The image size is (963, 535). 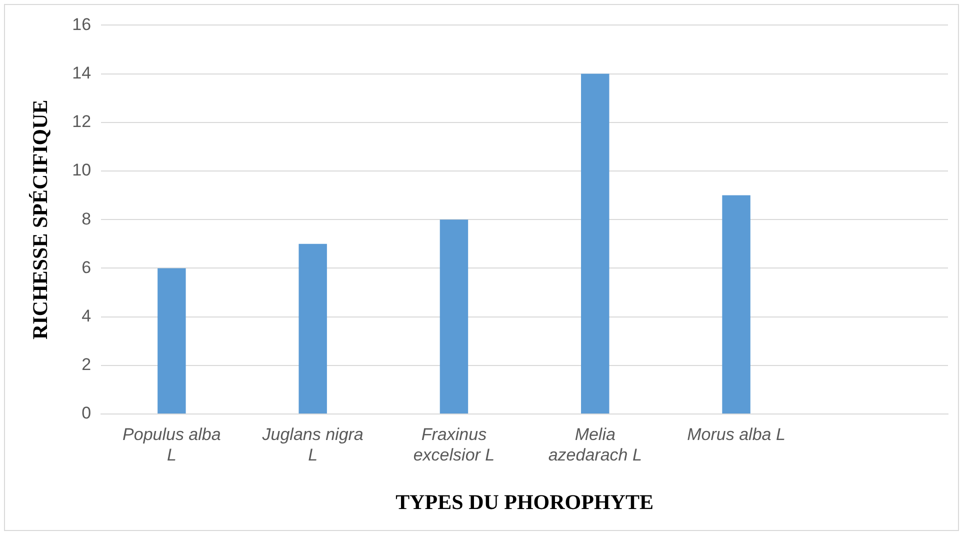 What do you see at coordinates (82, 170) in the screenshot?
I see `y-tick-label: 10` at bounding box center [82, 170].